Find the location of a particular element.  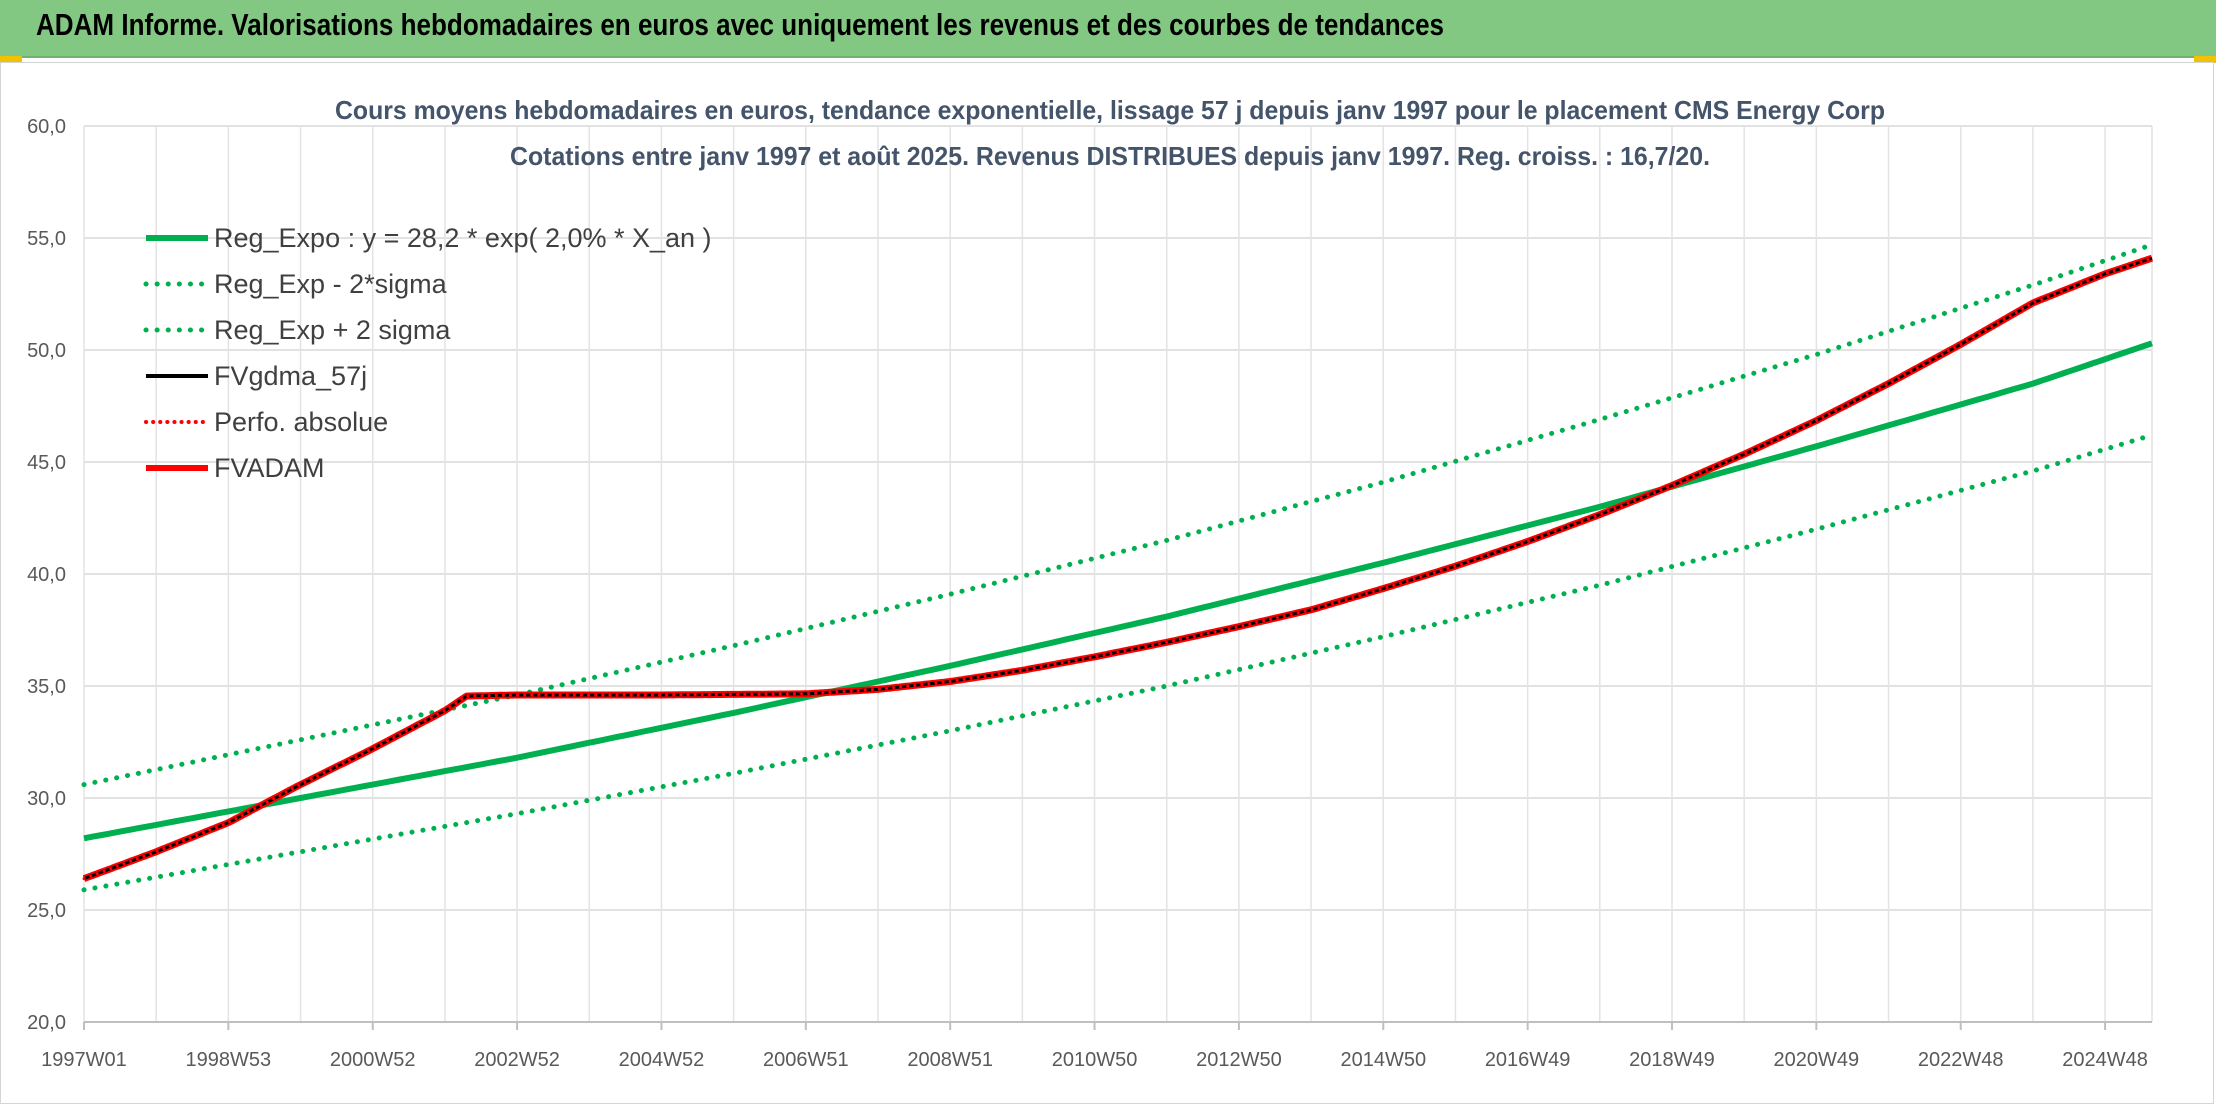

x-tick-label: 2008W51 is located at coordinates (950, 1060).